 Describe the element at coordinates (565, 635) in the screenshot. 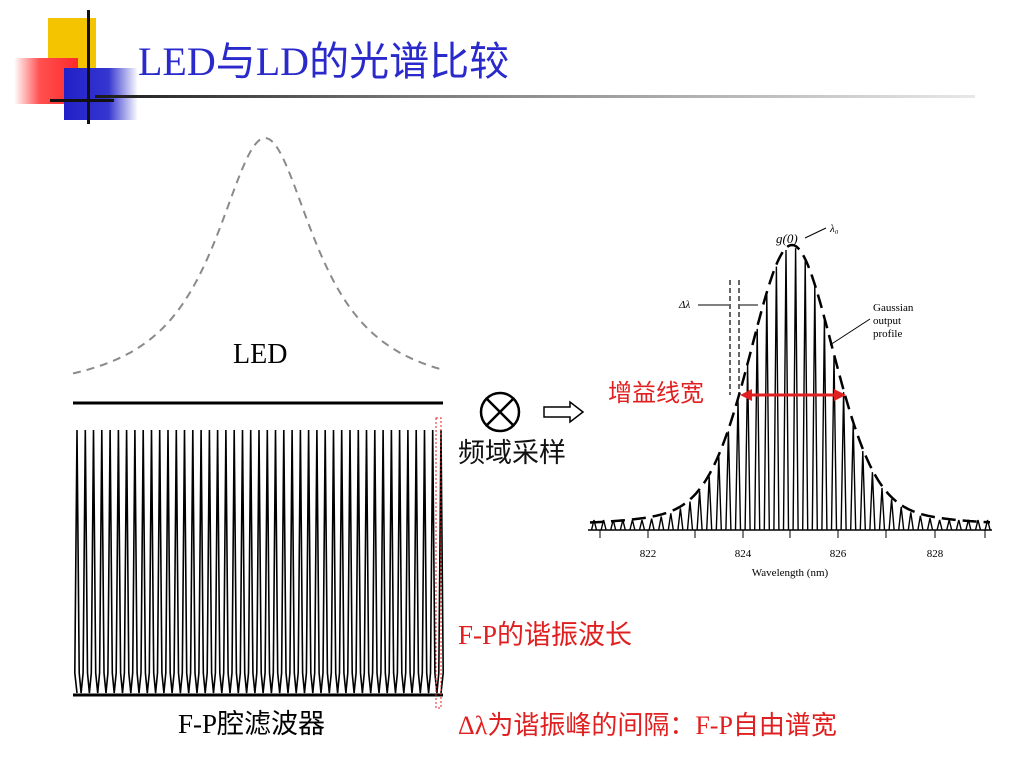

I see `fp-wavelength-cjk: 的谐振波长` at that location.